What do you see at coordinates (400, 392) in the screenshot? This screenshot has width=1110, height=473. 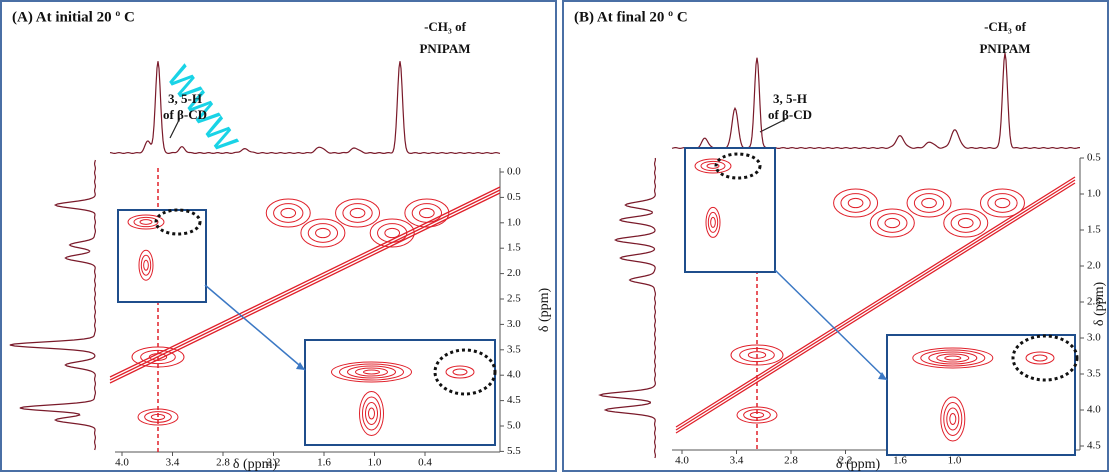 I see `inset-large` at bounding box center [400, 392].